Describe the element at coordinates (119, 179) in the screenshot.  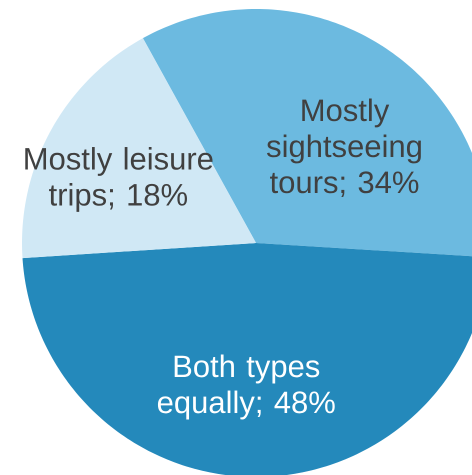
I see `data-label: Mostly leisure trips; 18%` at that location.